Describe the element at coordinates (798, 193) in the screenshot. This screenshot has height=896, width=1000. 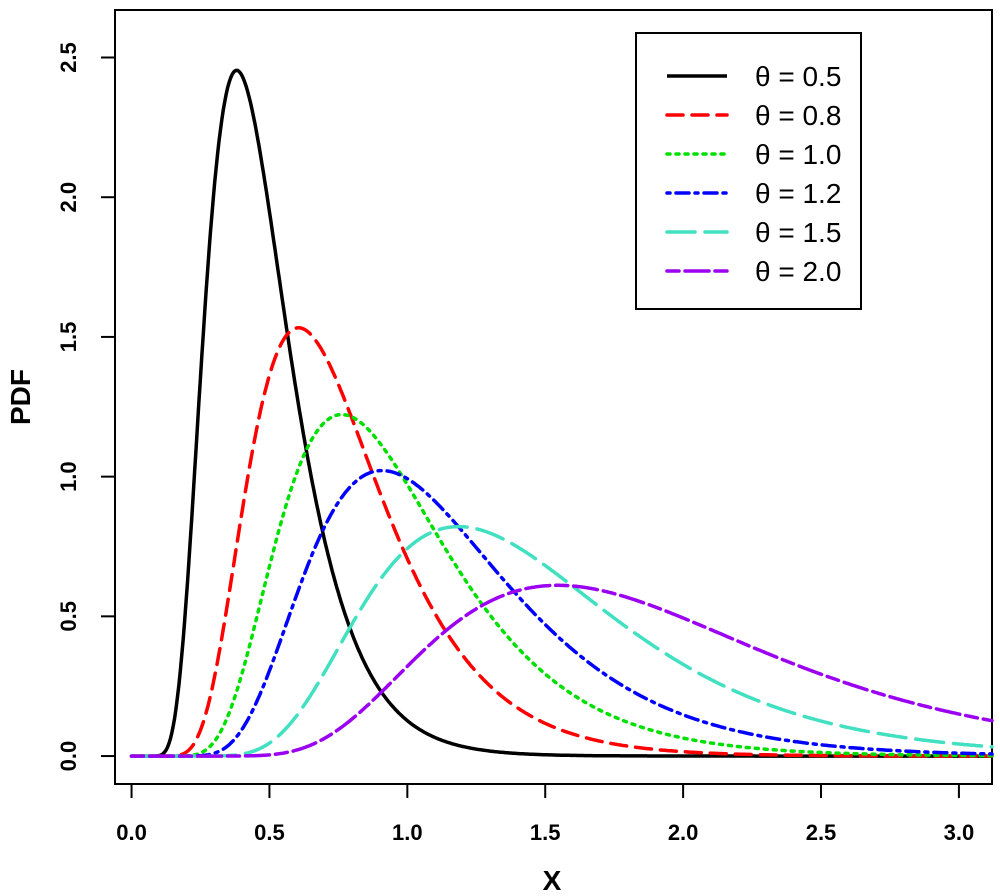
I see `legend-label-3: θ = 1.2` at that location.